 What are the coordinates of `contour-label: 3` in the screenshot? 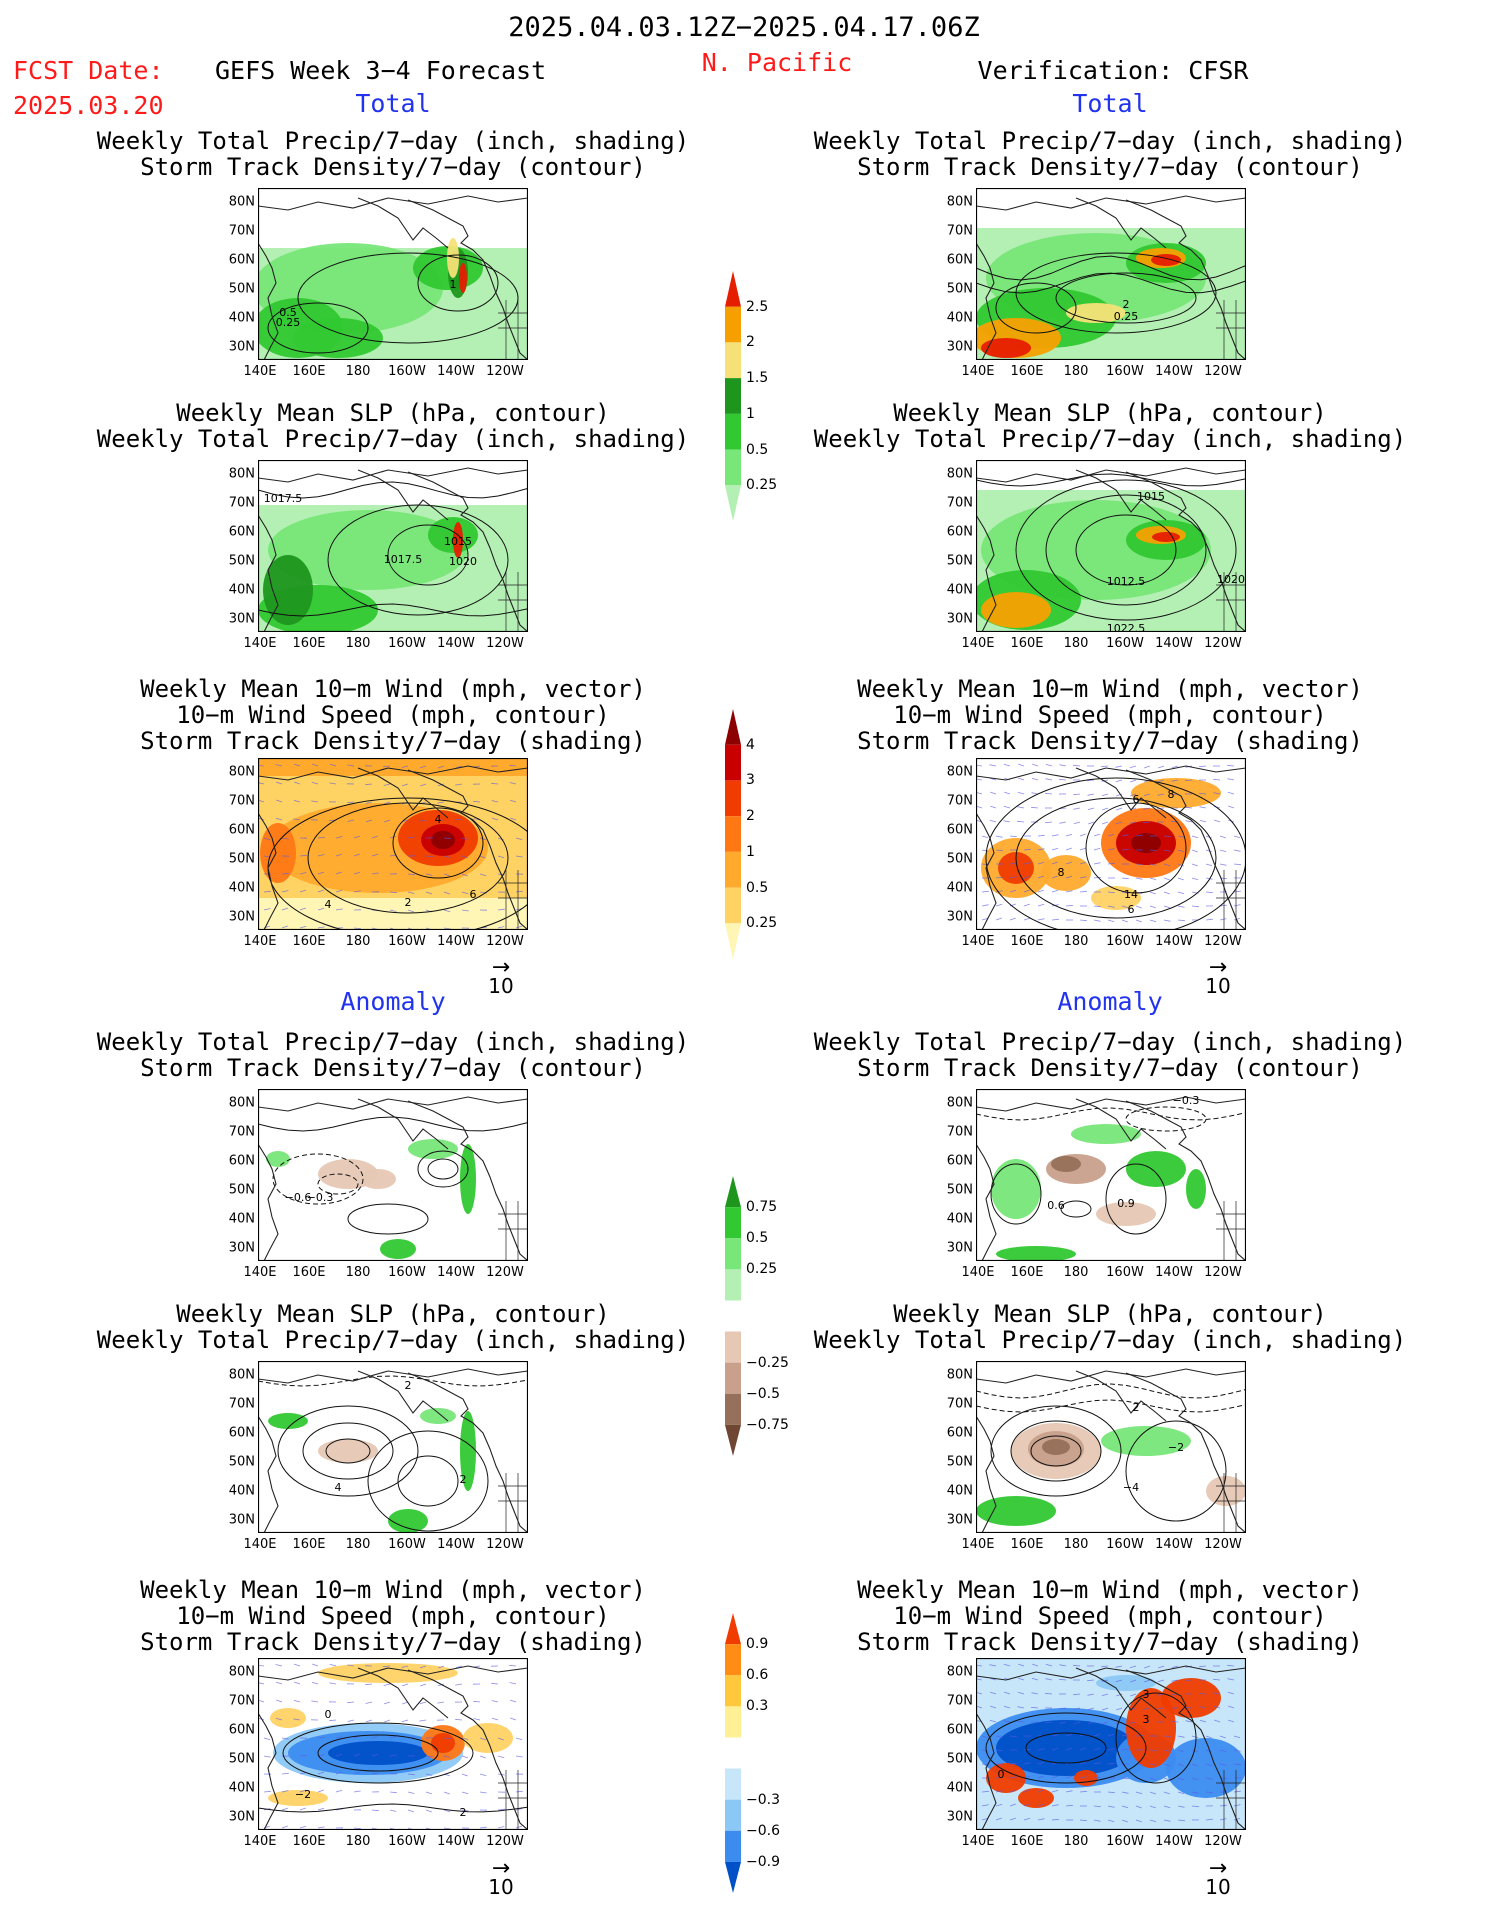 It's located at (1146, 1719).